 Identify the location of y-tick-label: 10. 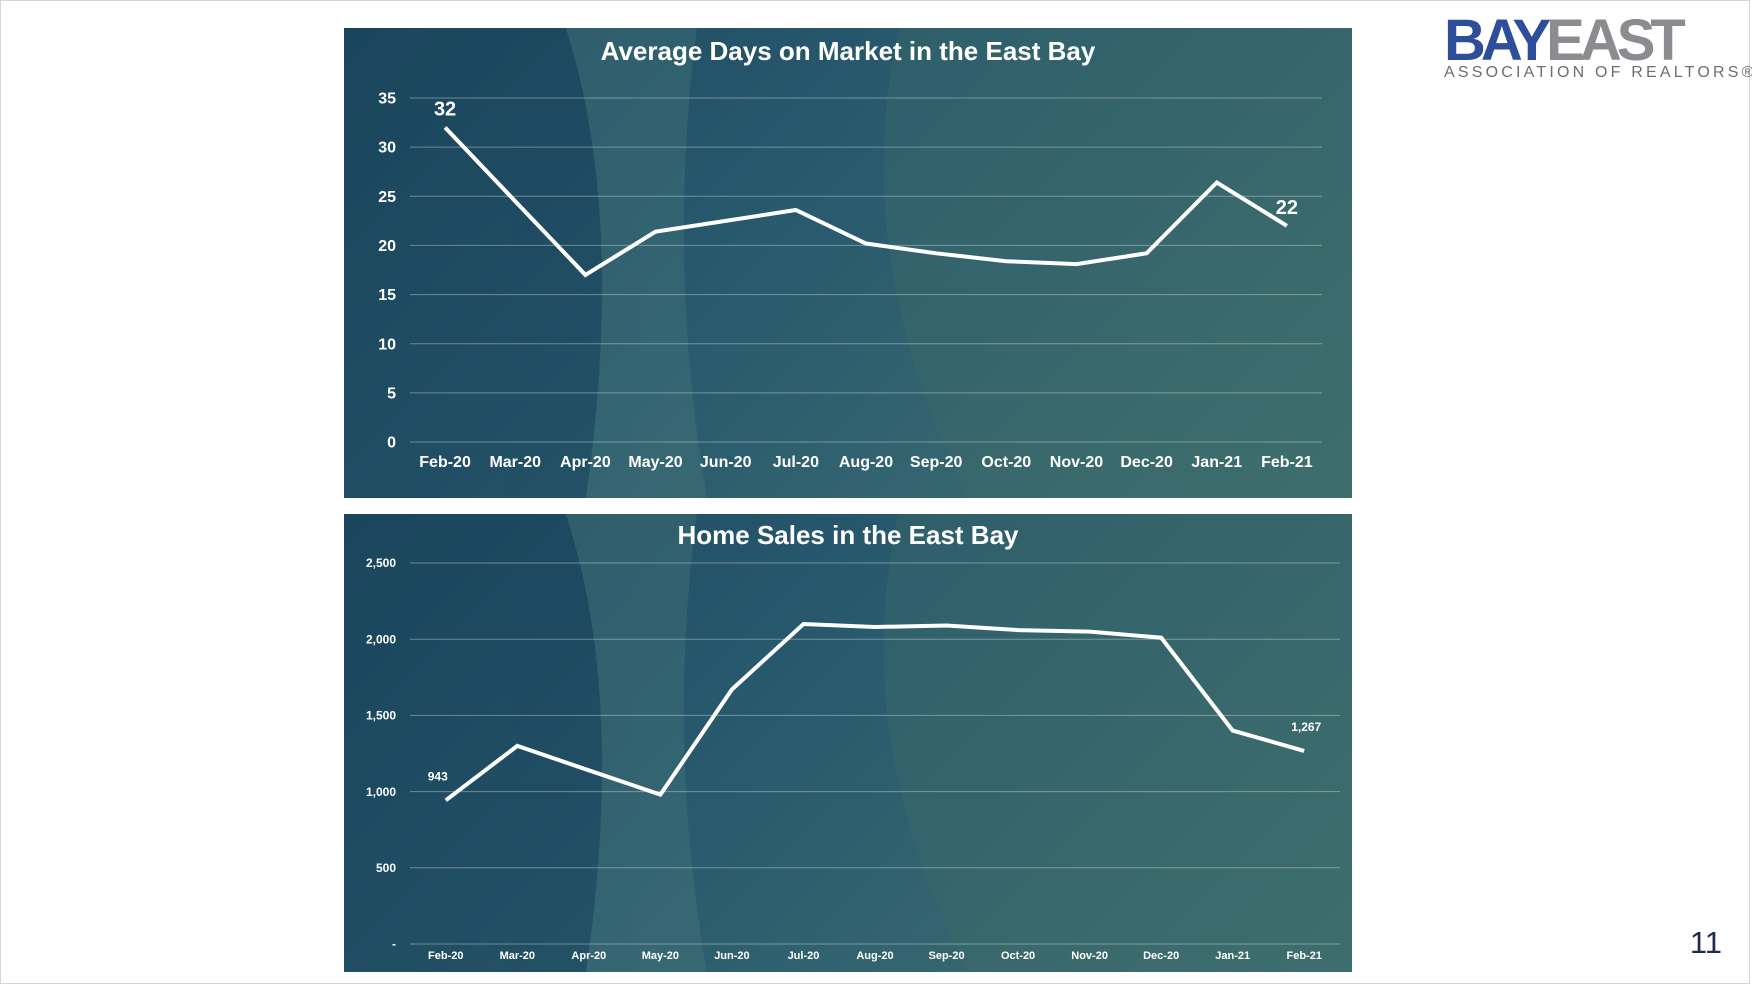
(387, 344).